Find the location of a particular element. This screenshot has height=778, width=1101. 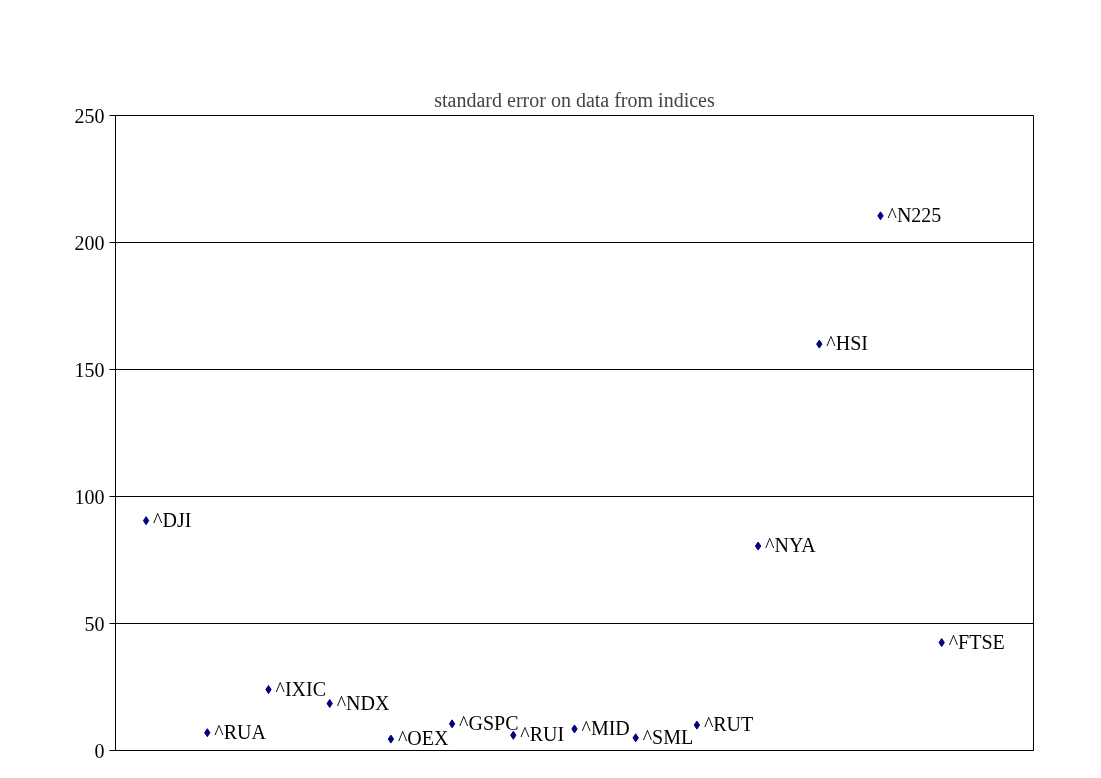

annotation: ^FTSE is located at coordinates (976, 641).